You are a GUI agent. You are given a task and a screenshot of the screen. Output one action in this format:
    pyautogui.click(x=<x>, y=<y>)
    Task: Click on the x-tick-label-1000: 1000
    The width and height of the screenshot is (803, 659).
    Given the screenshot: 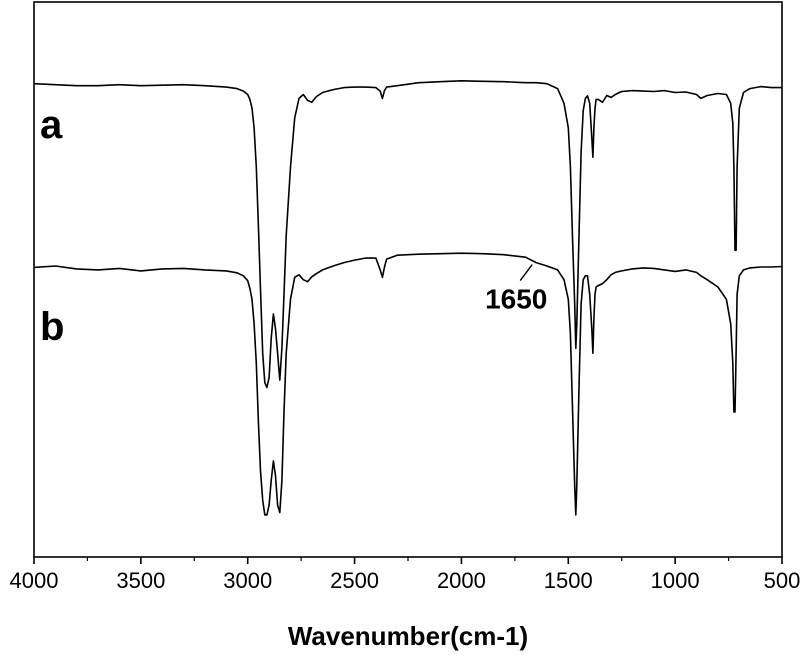 What is the action you would take?
    pyautogui.click(x=675, y=580)
    